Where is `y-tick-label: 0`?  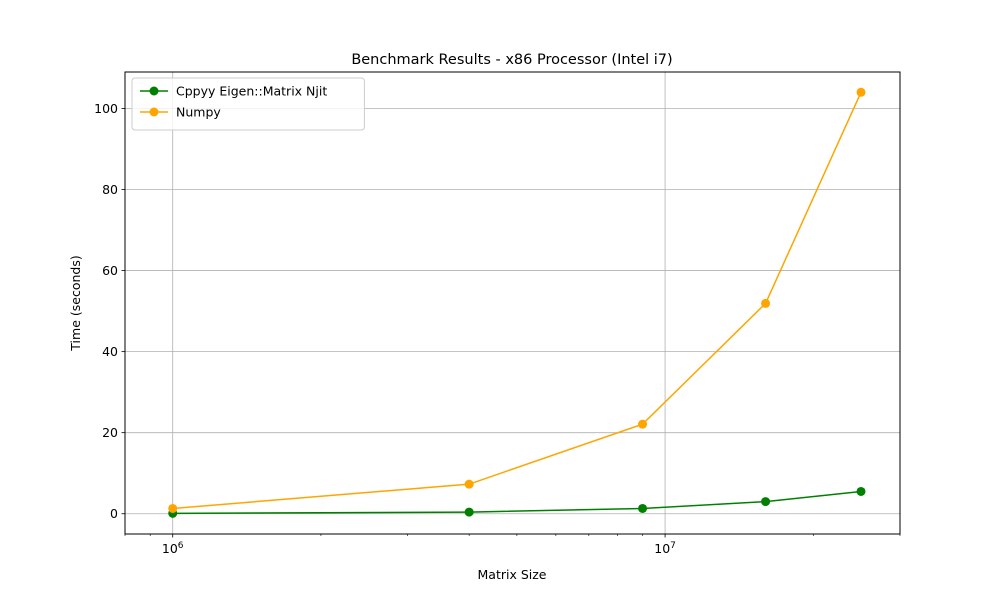 y-tick-label: 0 is located at coordinates (114, 513).